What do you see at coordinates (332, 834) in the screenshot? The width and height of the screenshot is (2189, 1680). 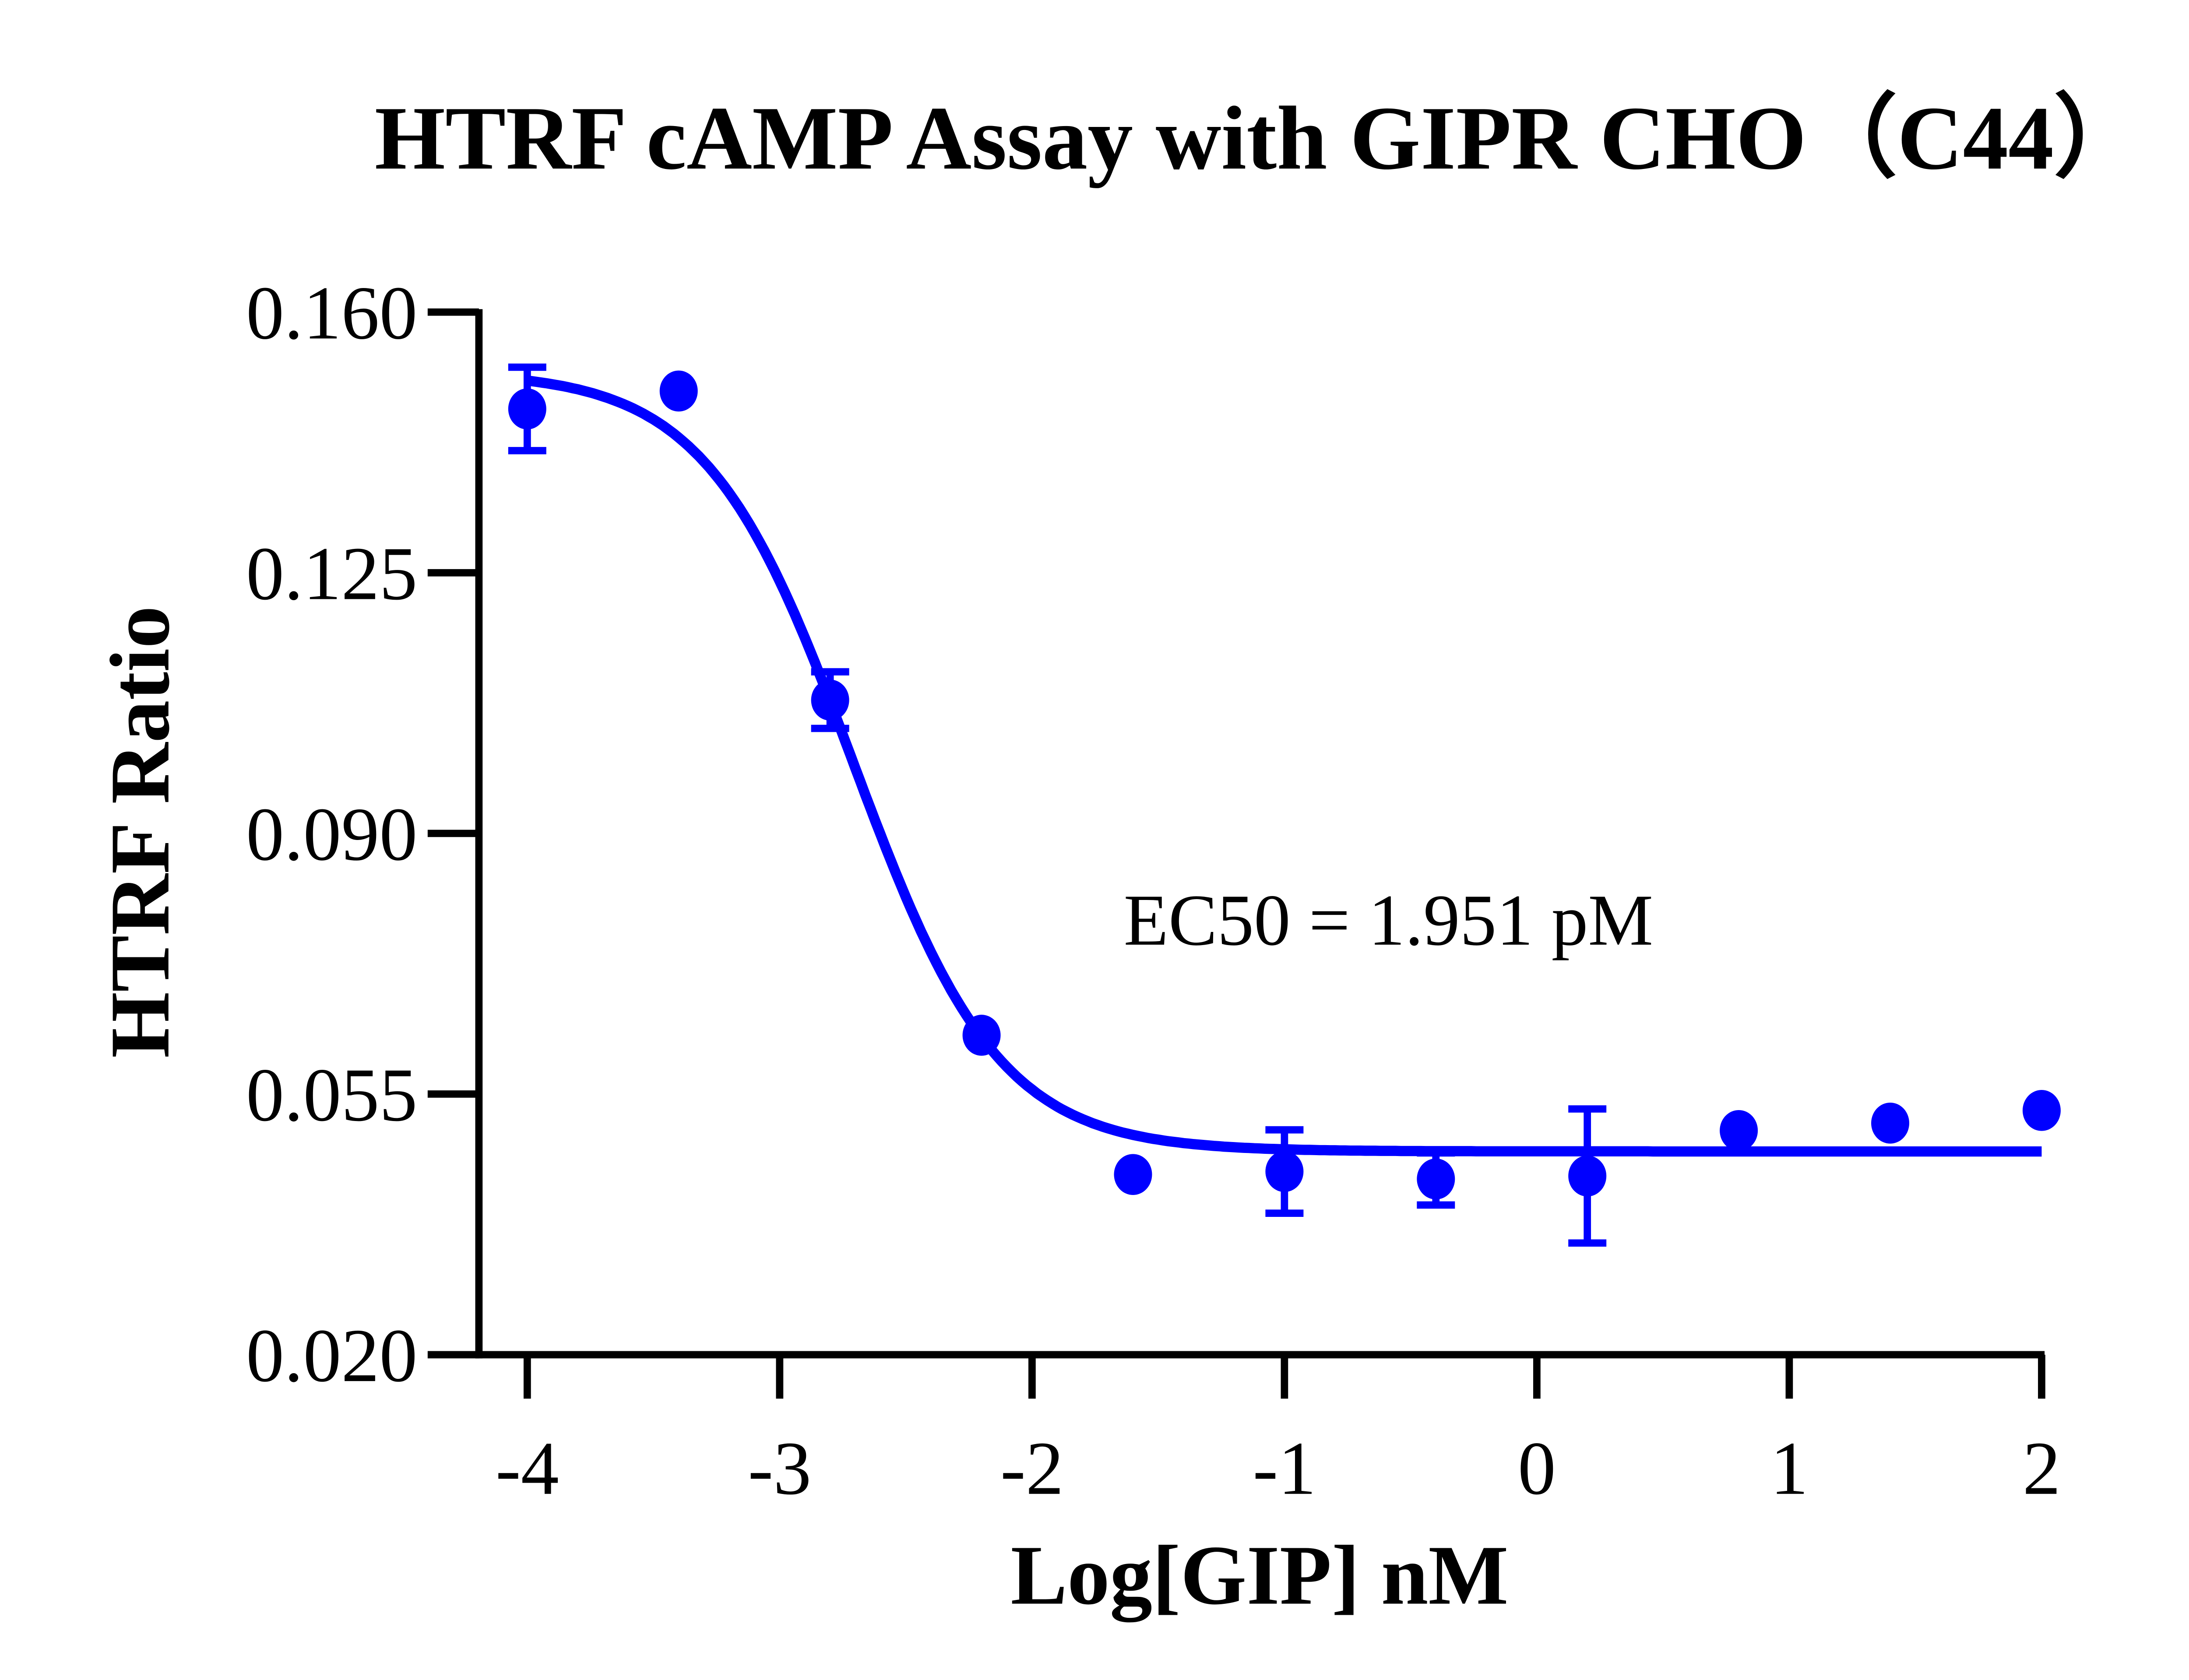 I see `y-tick-label: 0.090` at bounding box center [332, 834].